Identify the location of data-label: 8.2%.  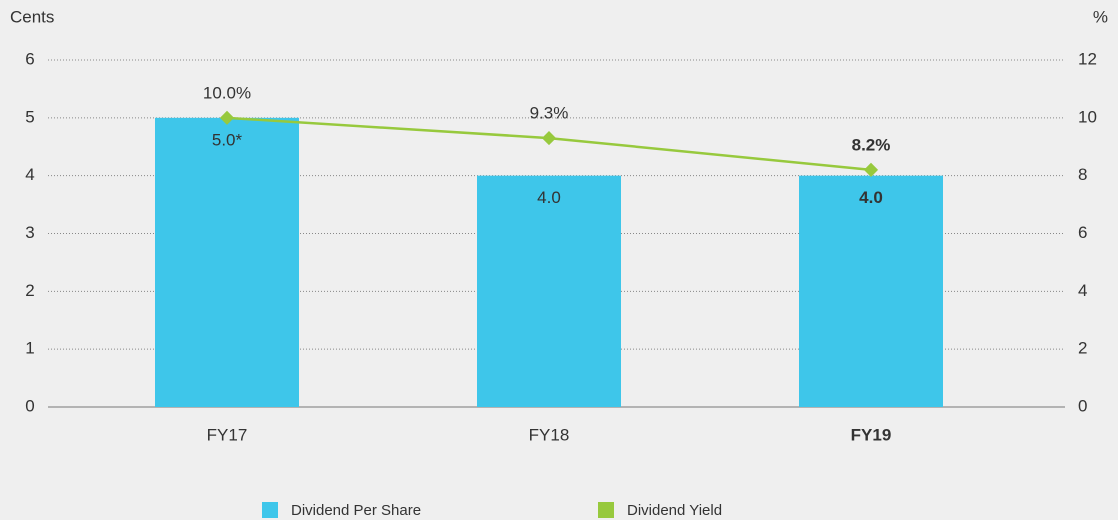
(871, 144).